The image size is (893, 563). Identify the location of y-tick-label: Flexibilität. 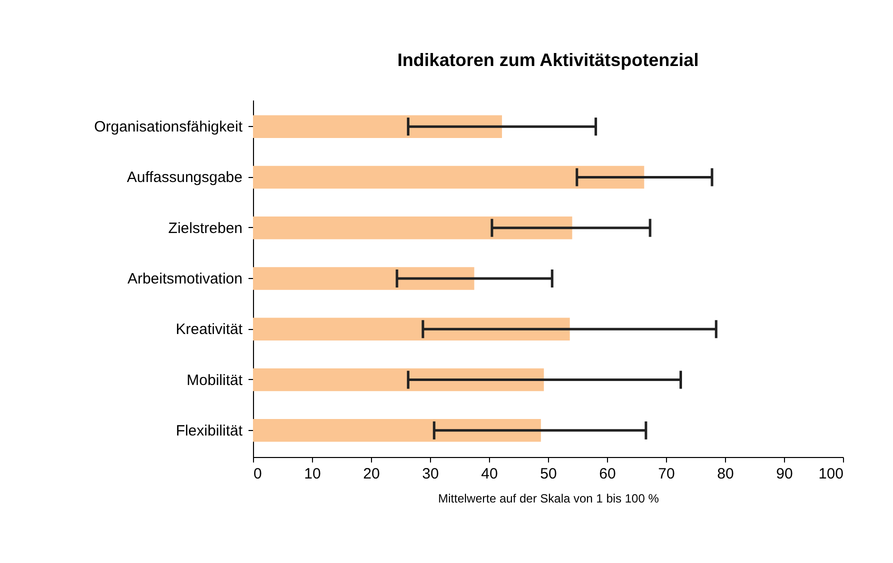
(210, 431).